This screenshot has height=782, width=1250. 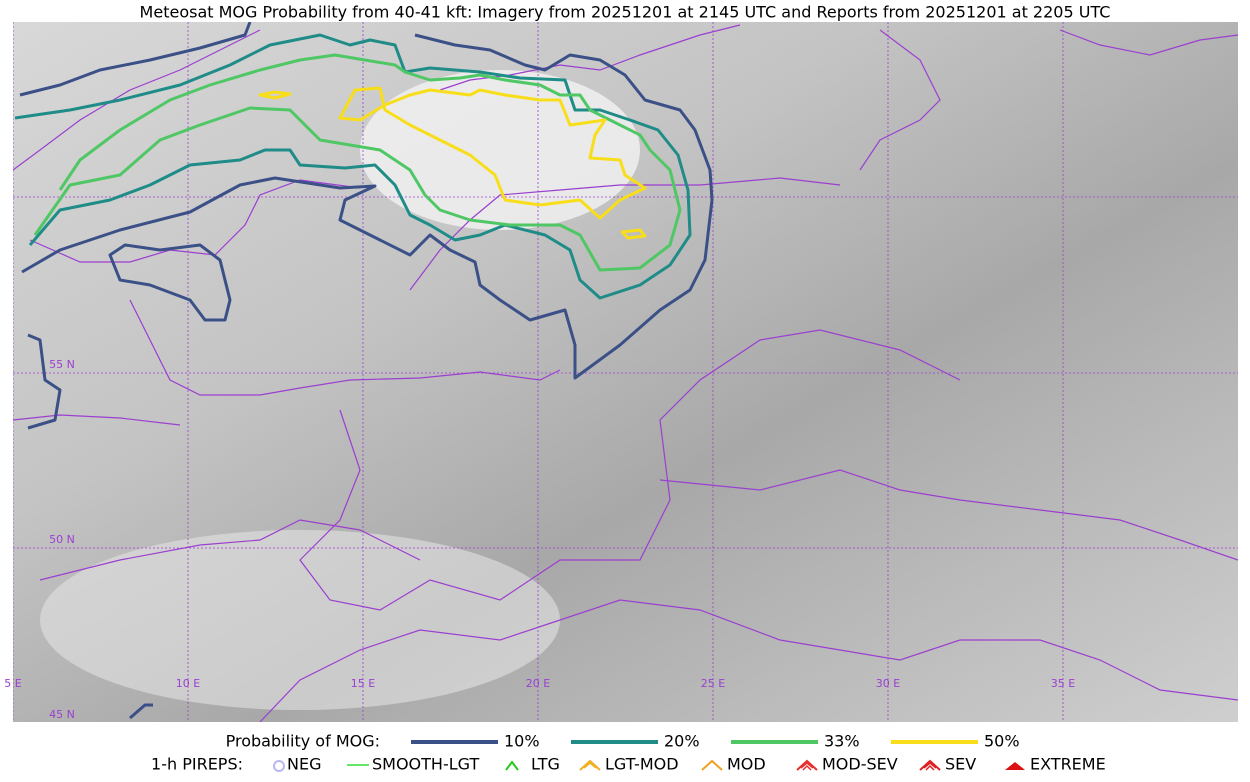 I want to click on pirep-label: SEV, so click(x=960, y=764).